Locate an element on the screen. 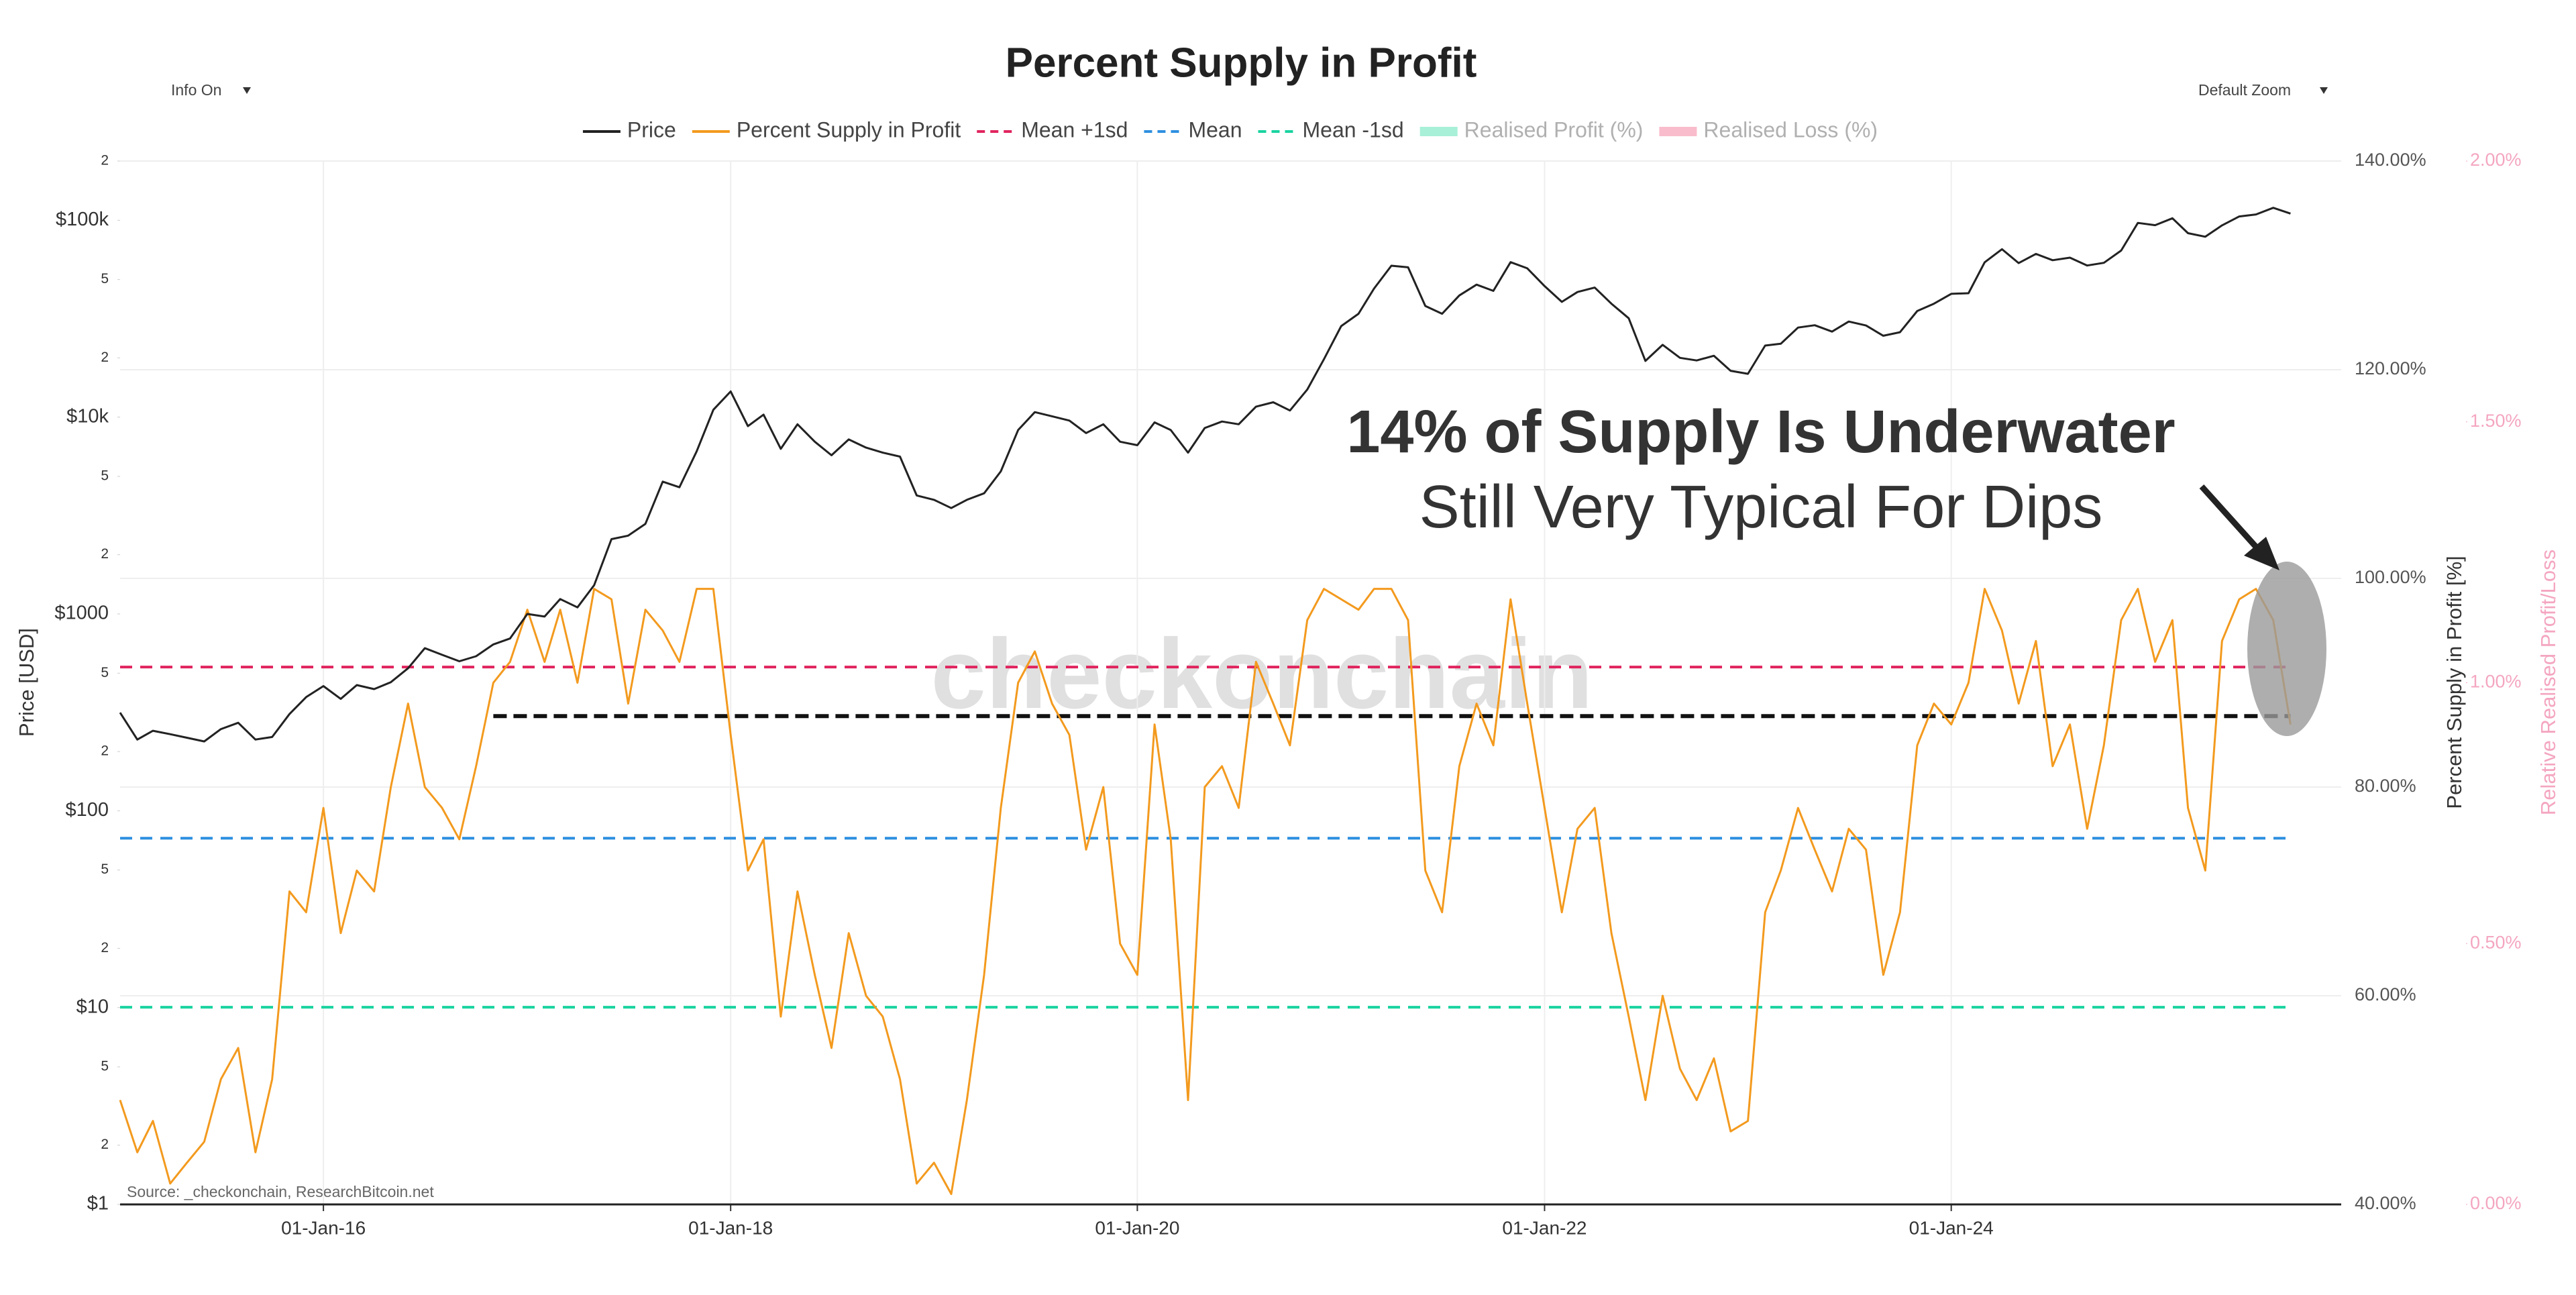 The width and height of the screenshot is (2576, 1295). zoom-dropdown: Default Zoom is located at coordinates (2264, 91).